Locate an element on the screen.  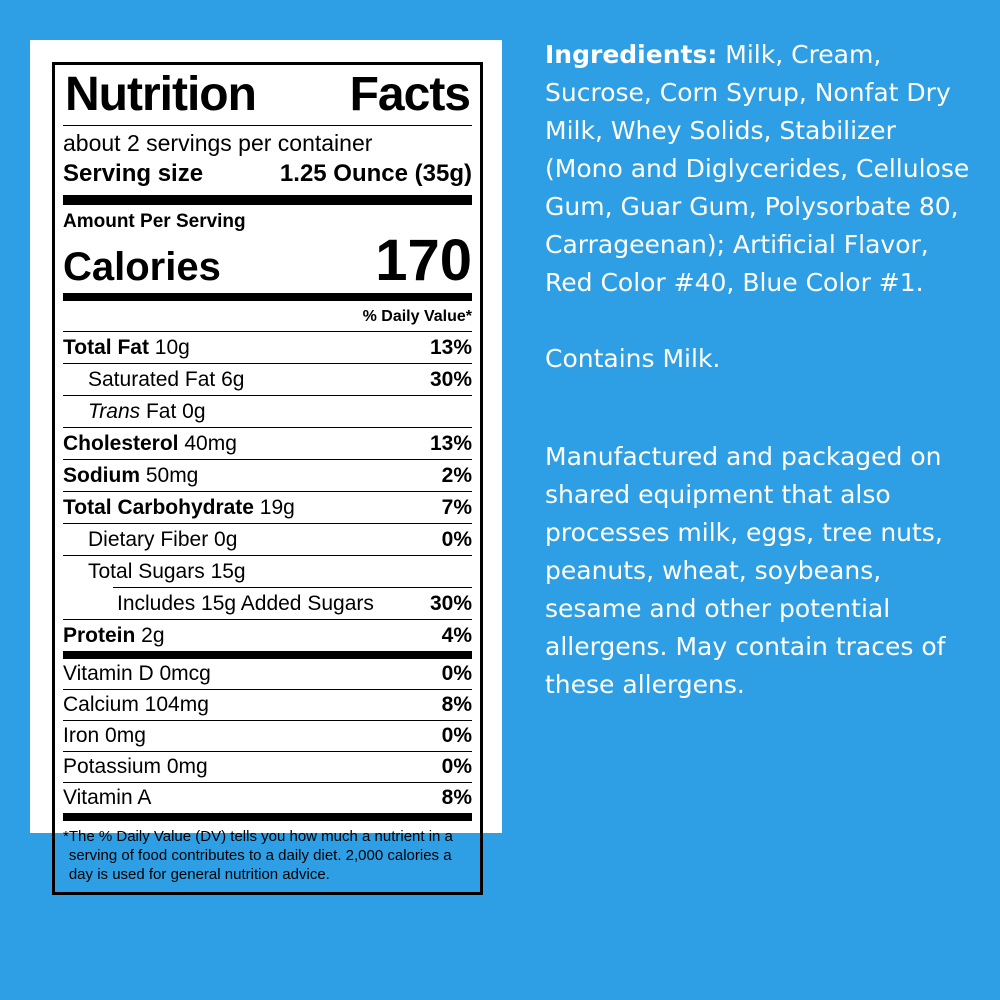
servings-per-container: about 2 servings per container is located at coordinates (218, 142).